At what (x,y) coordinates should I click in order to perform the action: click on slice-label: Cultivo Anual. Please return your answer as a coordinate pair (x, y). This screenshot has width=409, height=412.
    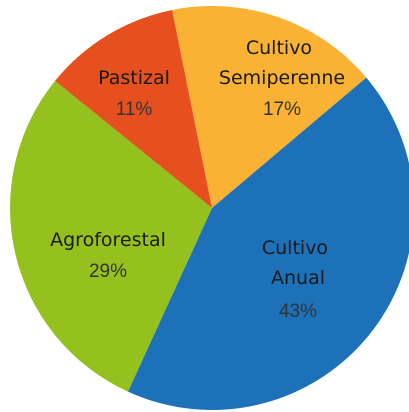
    Looking at the image, I should click on (298, 263).